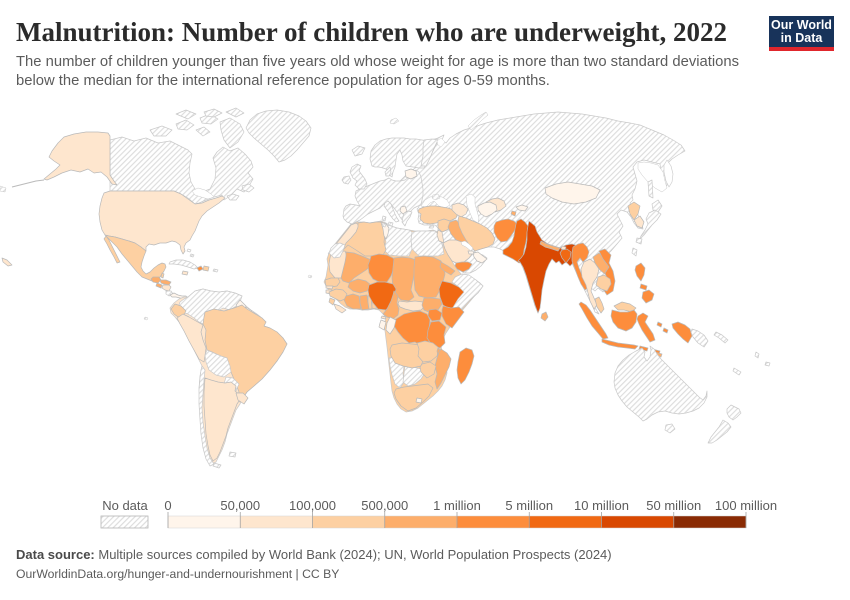  What do you see at coordinates (167, 505) in the screenshot?
I see `svg-text: 0` at bounding box center [167, 505].